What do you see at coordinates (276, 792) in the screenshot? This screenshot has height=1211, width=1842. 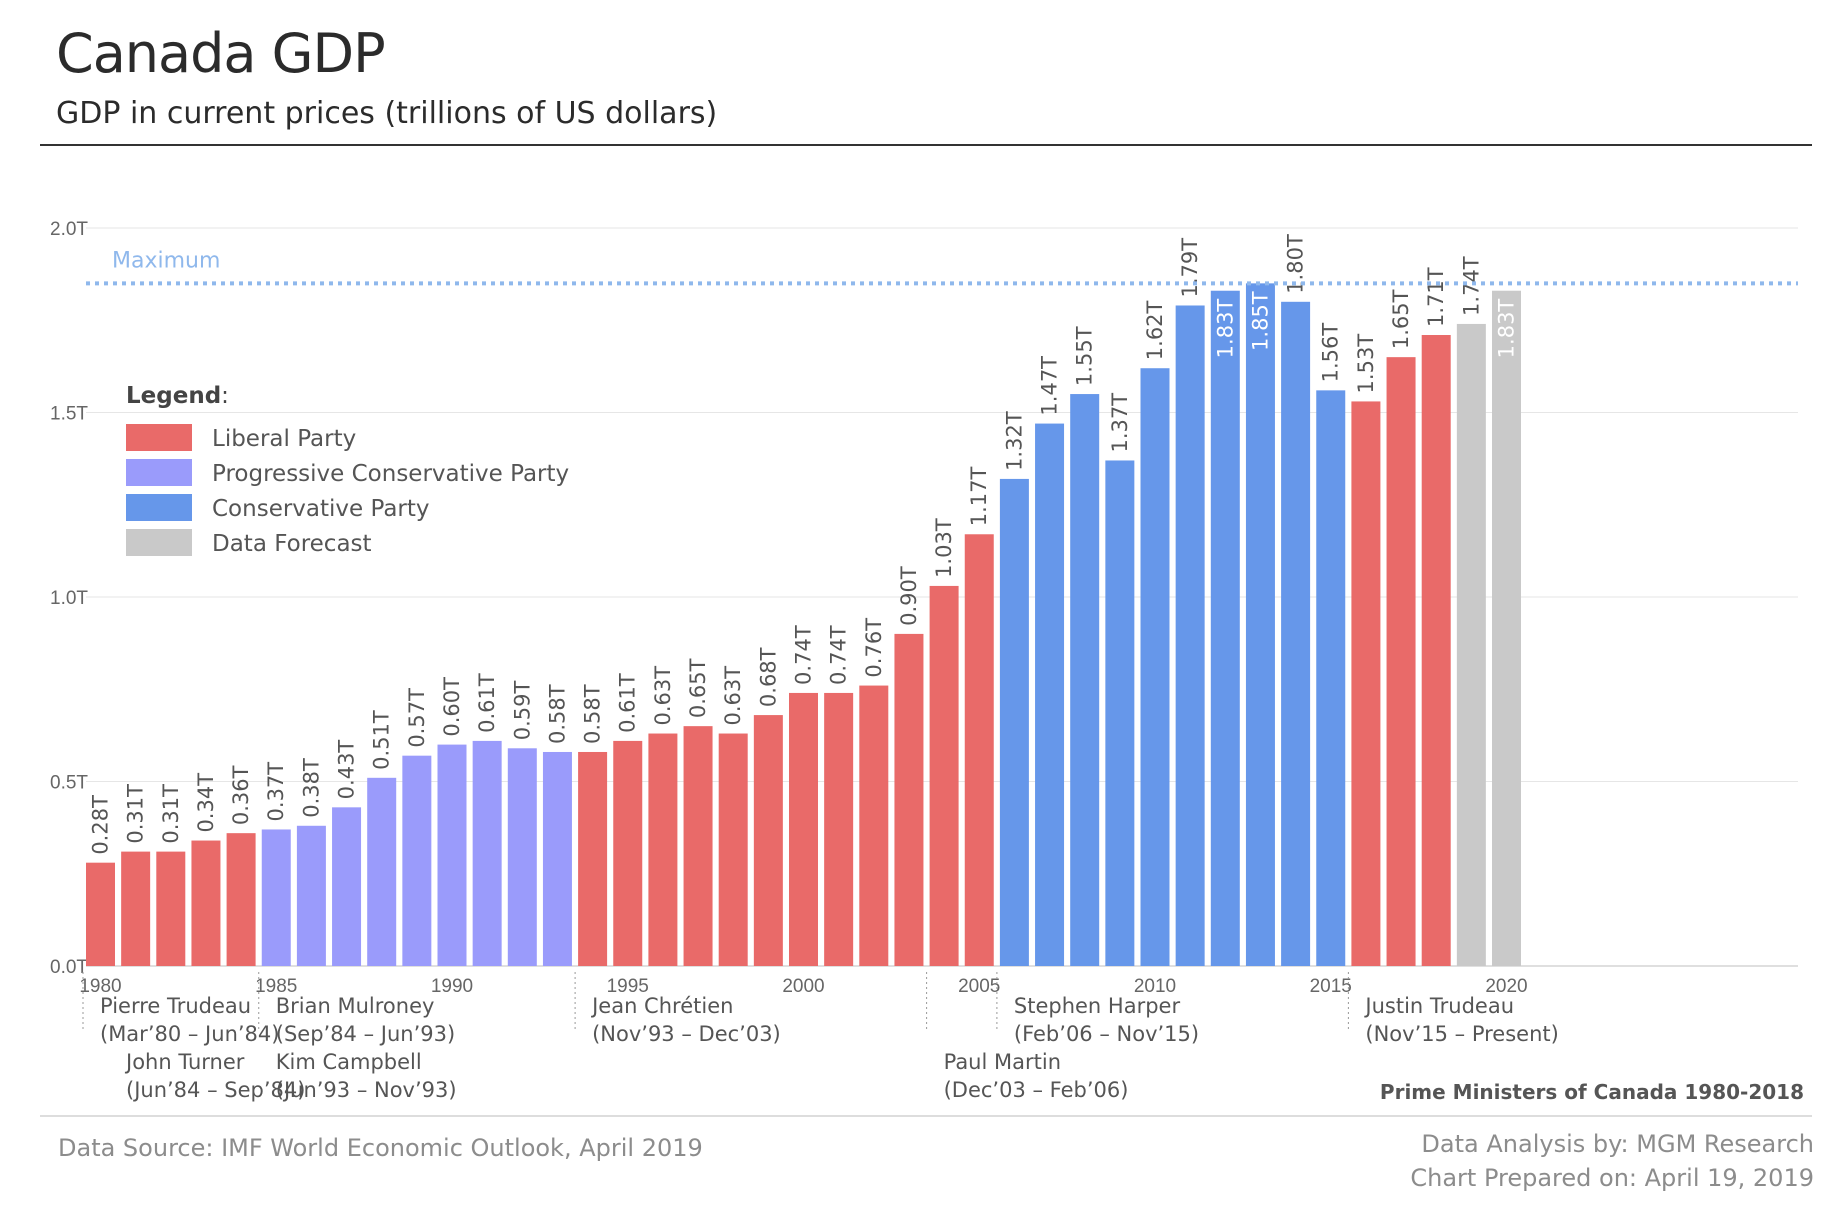 I see `data-label: 0.37T` at bounding box center [276, 792].